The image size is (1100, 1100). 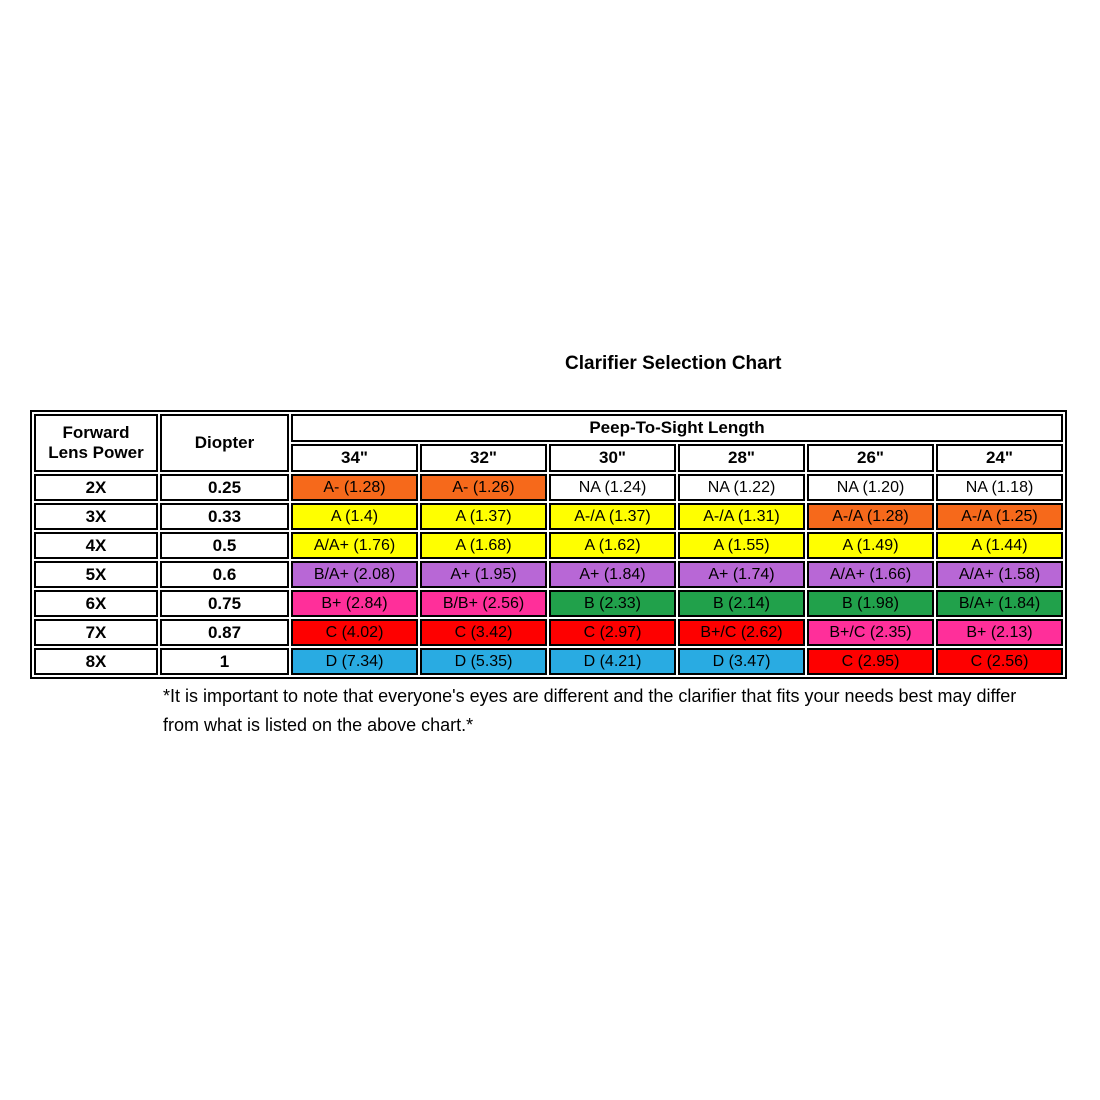 What do you see at coordinates (224, 443) in the screenshot?
I see `diopter-header: Diopter` at bounding box center [224, 443].